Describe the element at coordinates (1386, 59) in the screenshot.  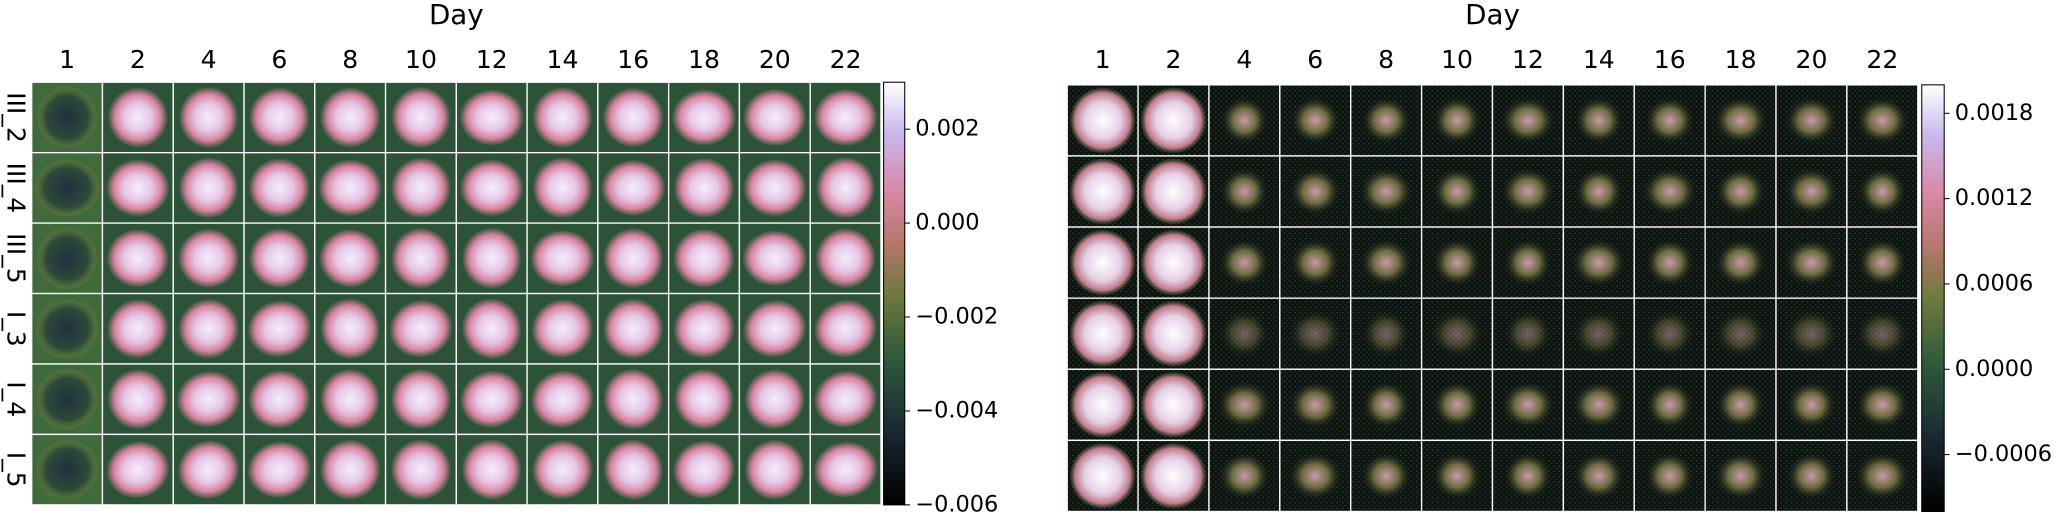
I see `column-label: 8` at that location.